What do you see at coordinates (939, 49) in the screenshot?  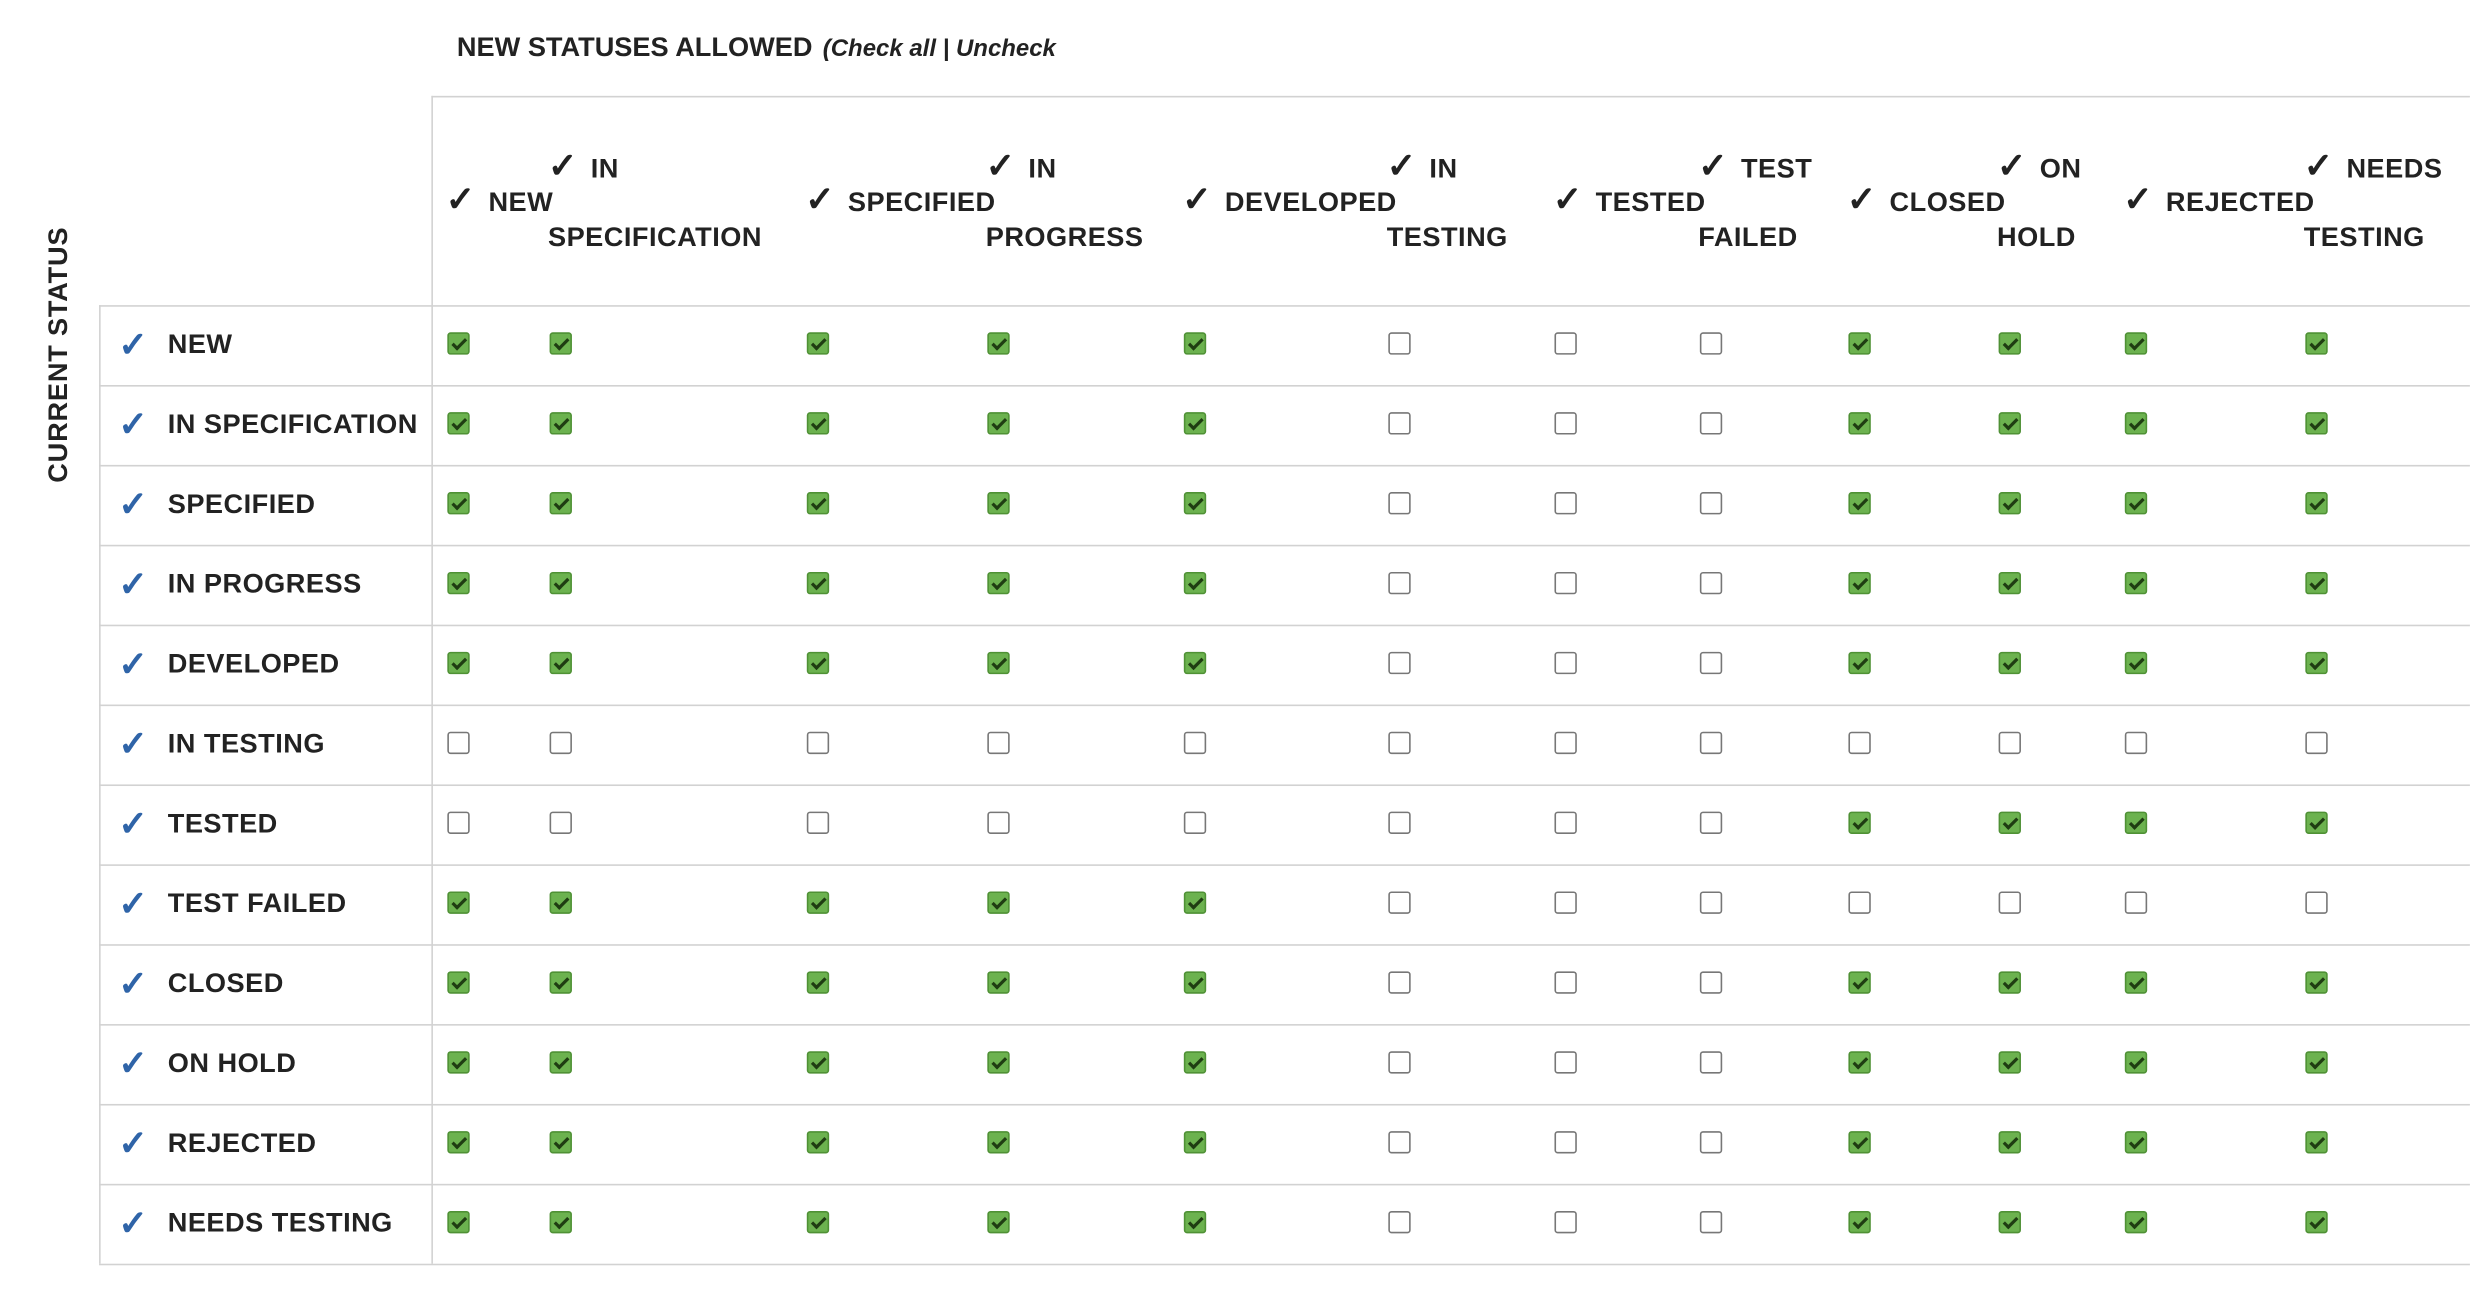 I see `check-all-link: (Check all | Uncheck` at bounding box center [939, 49].